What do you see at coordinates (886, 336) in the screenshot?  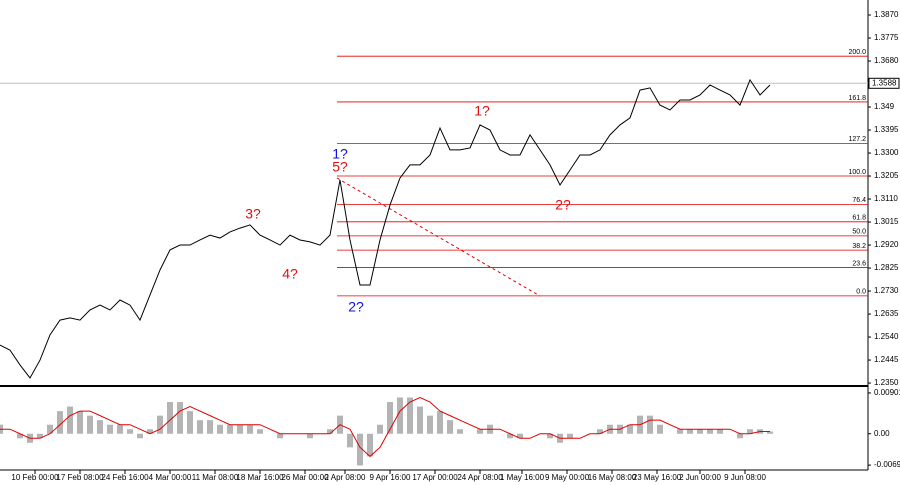 I see `y-tick-label: 1.2540` at bounding box center [886, 336].